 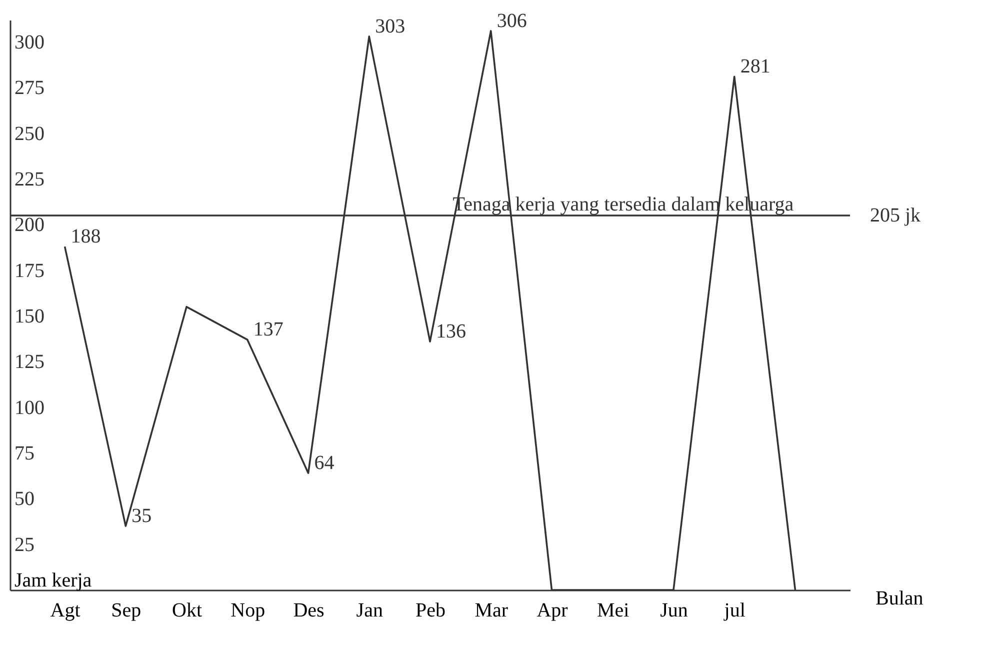 I want to click on x-tick-label: Agt, so click(x=65, y=611).